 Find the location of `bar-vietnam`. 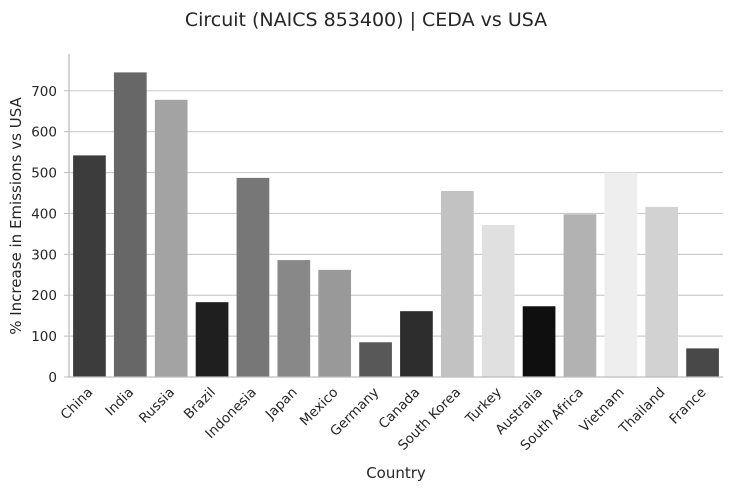

bar-vietnam is located at coordinates (621, 274).